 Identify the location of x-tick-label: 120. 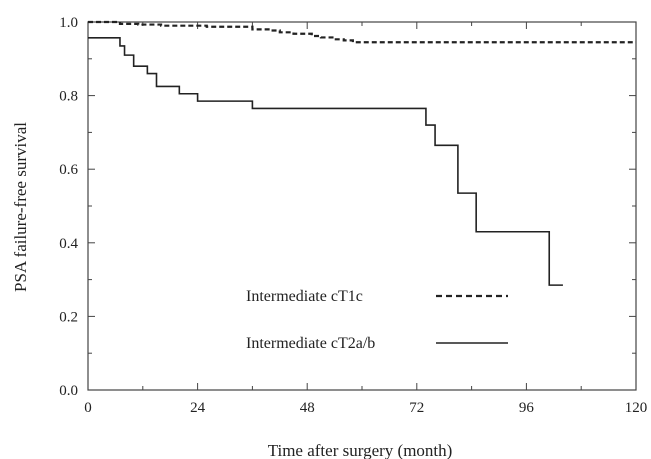
(636, 408).